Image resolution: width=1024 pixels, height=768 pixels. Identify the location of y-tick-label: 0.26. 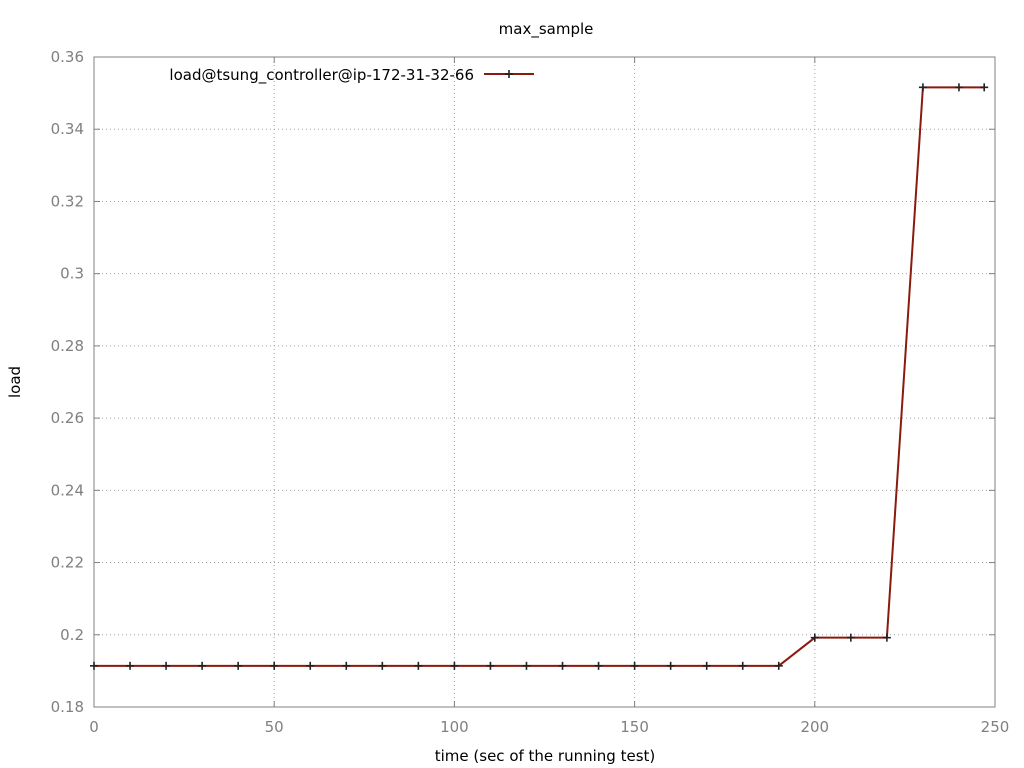
(67, 418).